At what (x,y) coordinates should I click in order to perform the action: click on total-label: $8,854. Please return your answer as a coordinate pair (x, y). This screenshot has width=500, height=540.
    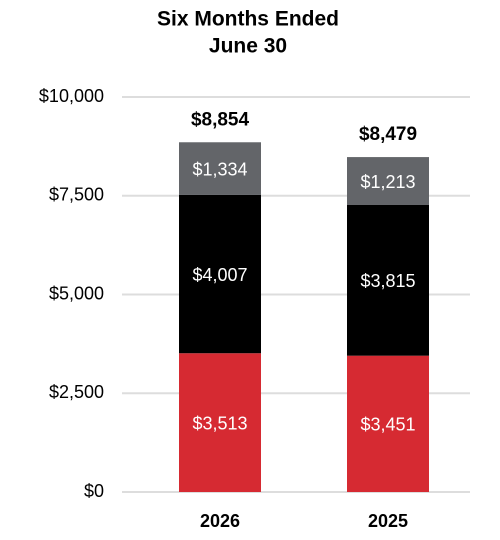
    Looking at the image, I should click on (220, 119).